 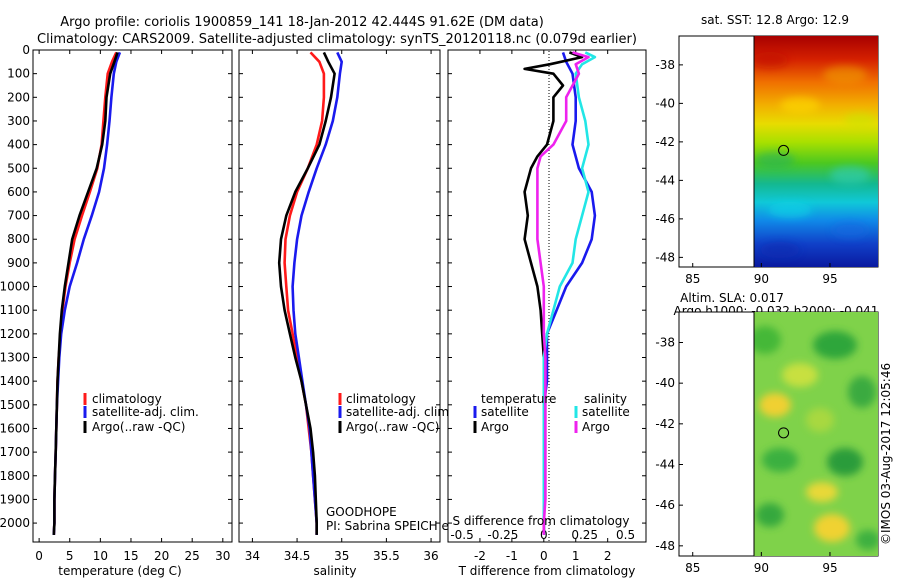 I want to click on sst-field, so click(x=816, y=151).